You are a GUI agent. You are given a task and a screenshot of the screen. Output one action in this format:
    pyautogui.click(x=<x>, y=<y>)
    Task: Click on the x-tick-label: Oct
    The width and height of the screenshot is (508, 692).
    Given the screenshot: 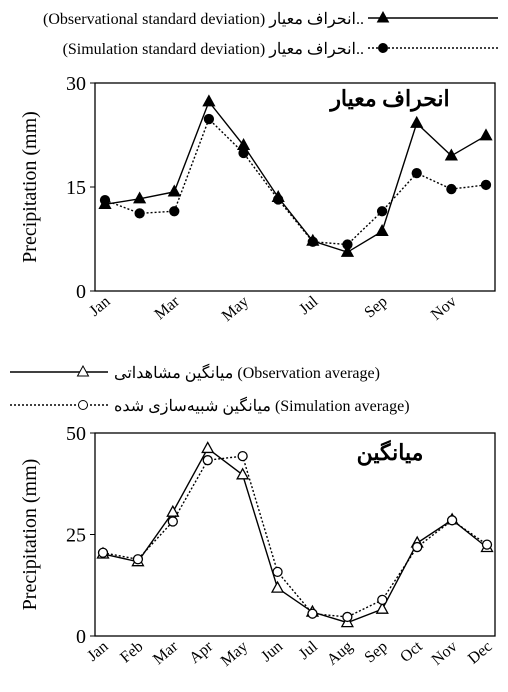 What is the action you would take?
    pyautogui.click(x=411, y=652)
    